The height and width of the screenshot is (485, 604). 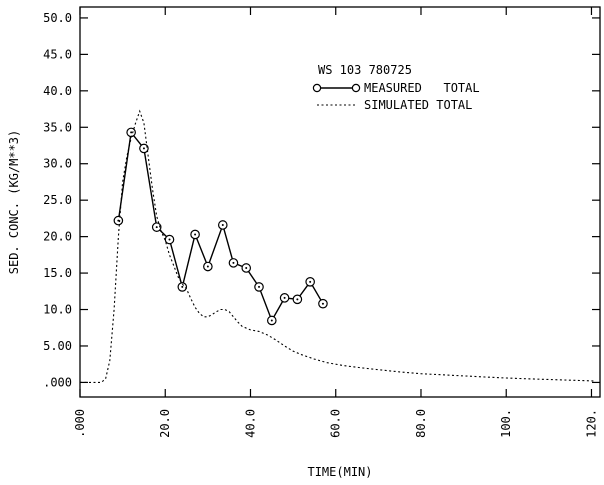 I want to click on legend-header: WS 103 780725, so click(x=365, y=70).